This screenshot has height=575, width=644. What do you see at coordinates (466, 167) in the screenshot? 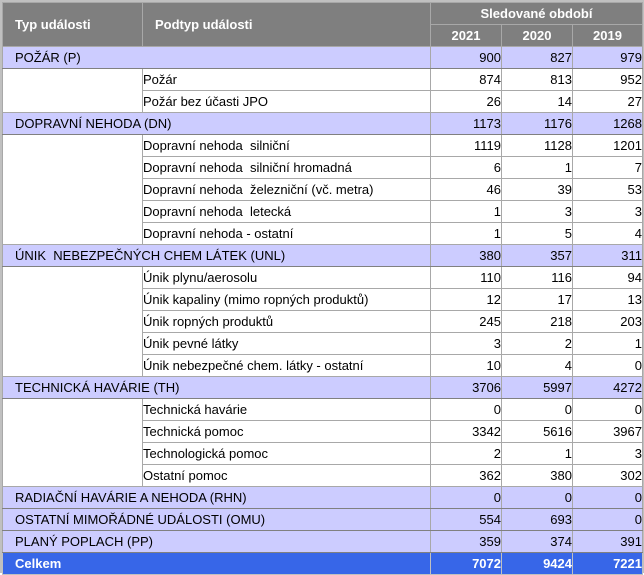
I see `subtype-value-2021: 6` at bounding box center [466, 167].